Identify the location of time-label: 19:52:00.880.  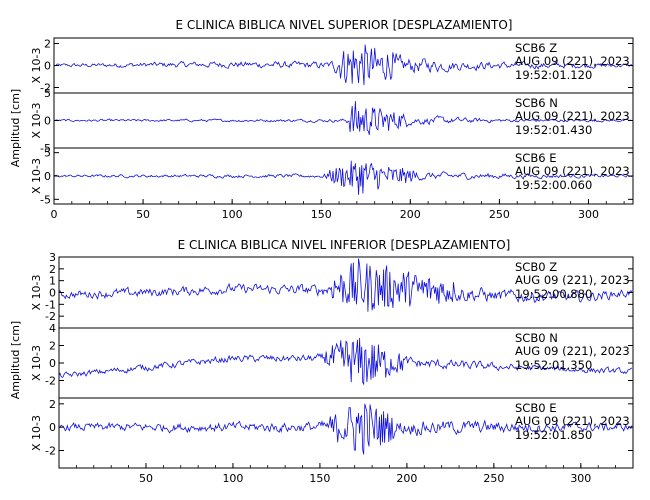
(553, 294).